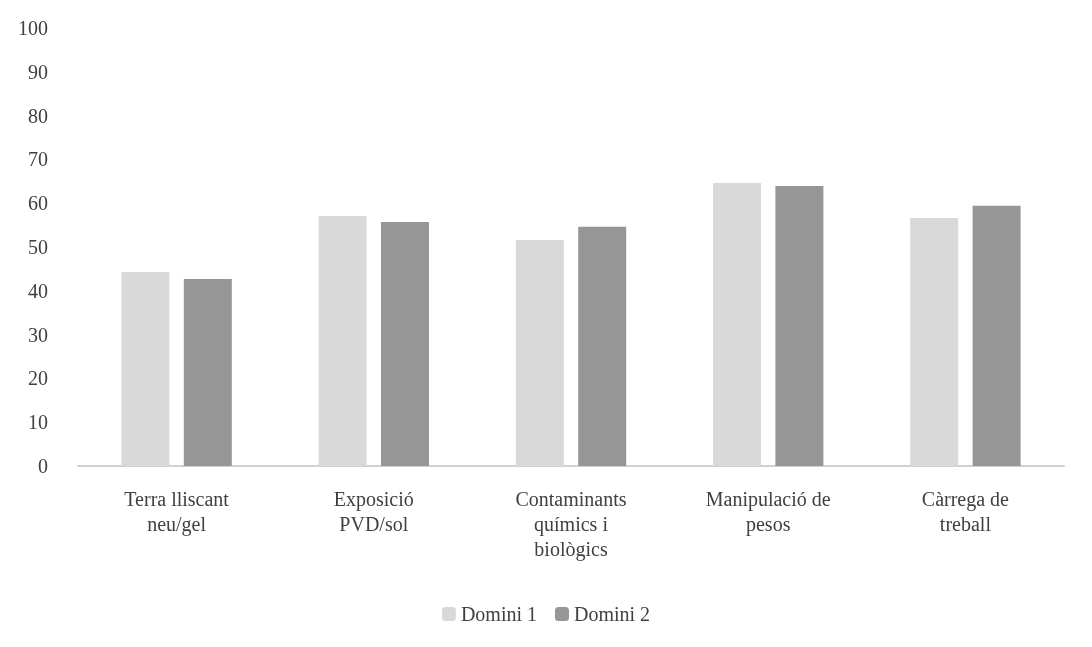  What do you see at coordinates (612, 614) in the screenshot?
I see `legend-label: Domini 2` at bounding box center [612, 614].